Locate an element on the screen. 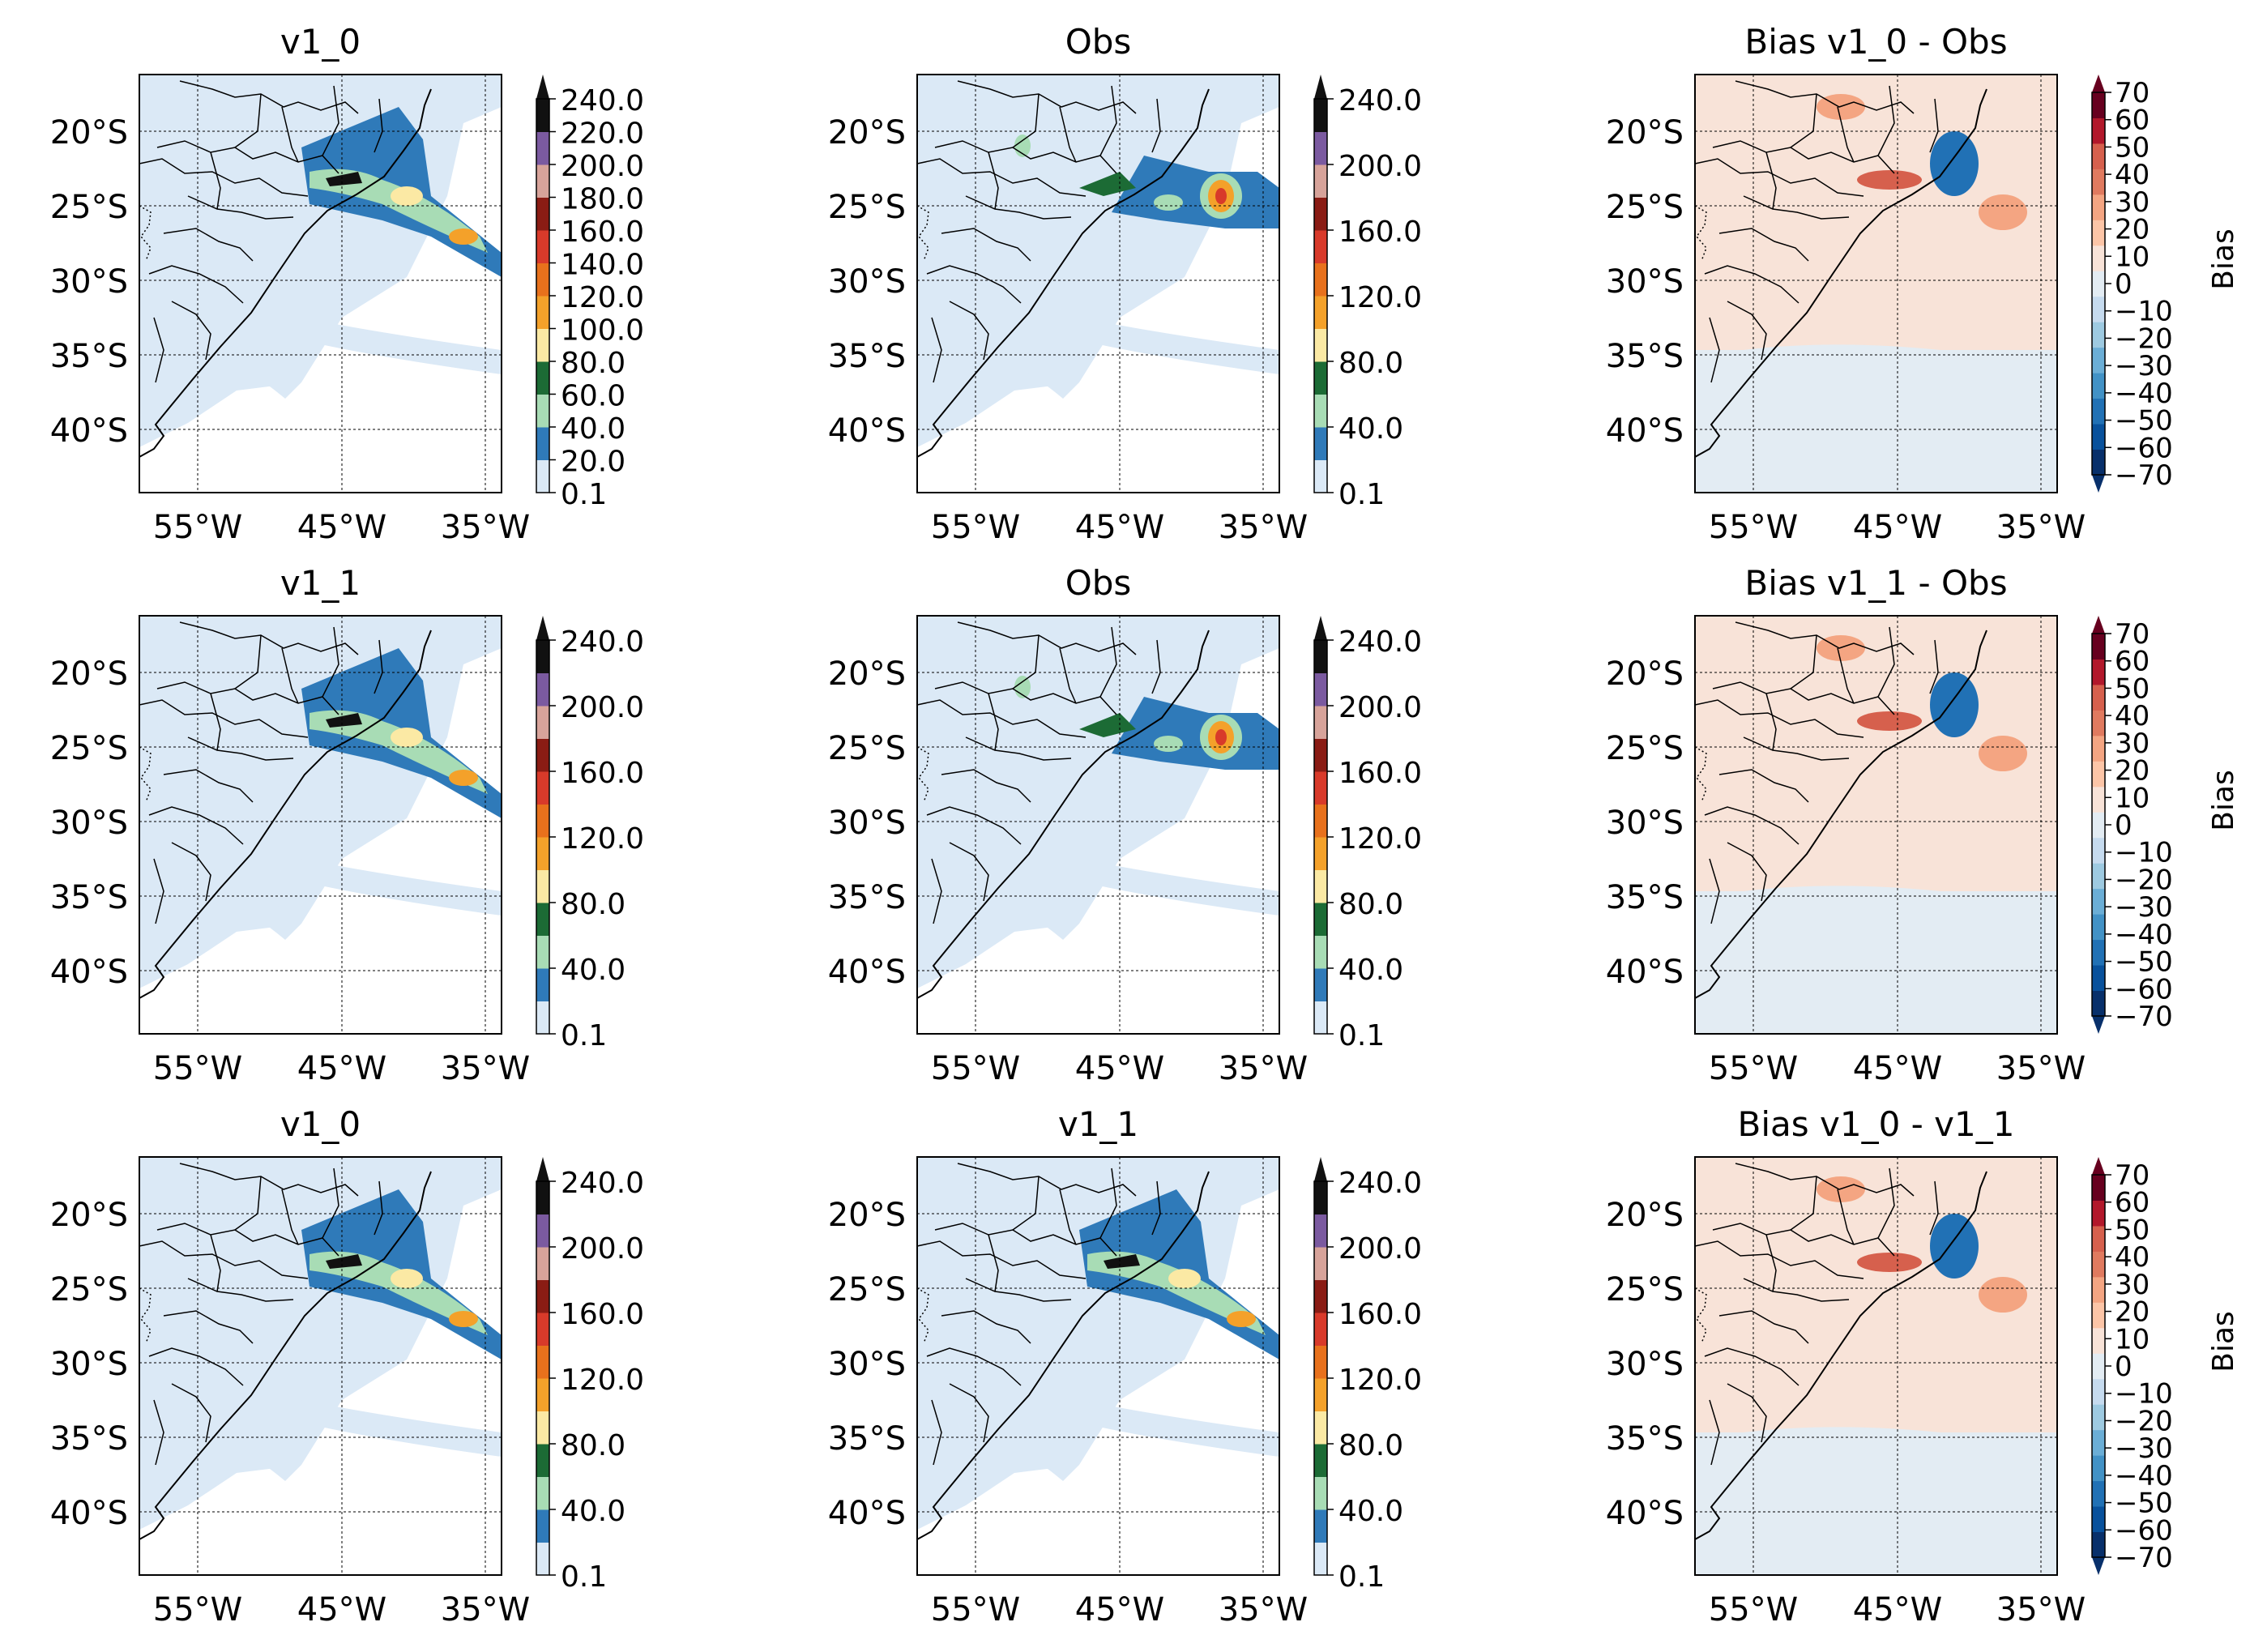 This screenshot has width=2267, height=1652. colorbar-tick-label: −70 is located at coordinates (2144, 1017).